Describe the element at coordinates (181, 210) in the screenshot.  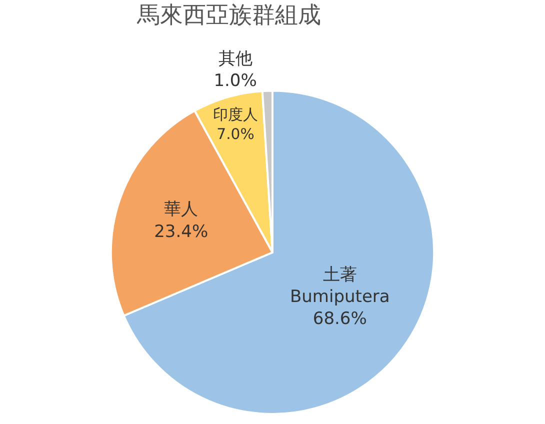
I see `slice-label: 華人` at that location.